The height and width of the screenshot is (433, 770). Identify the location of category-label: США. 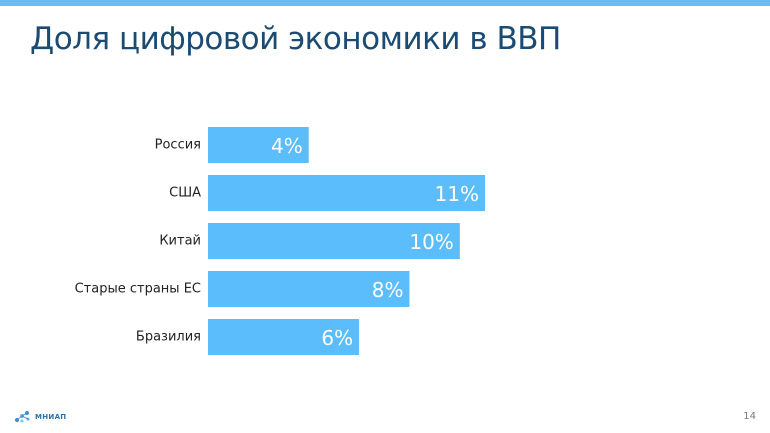
(185, 193).